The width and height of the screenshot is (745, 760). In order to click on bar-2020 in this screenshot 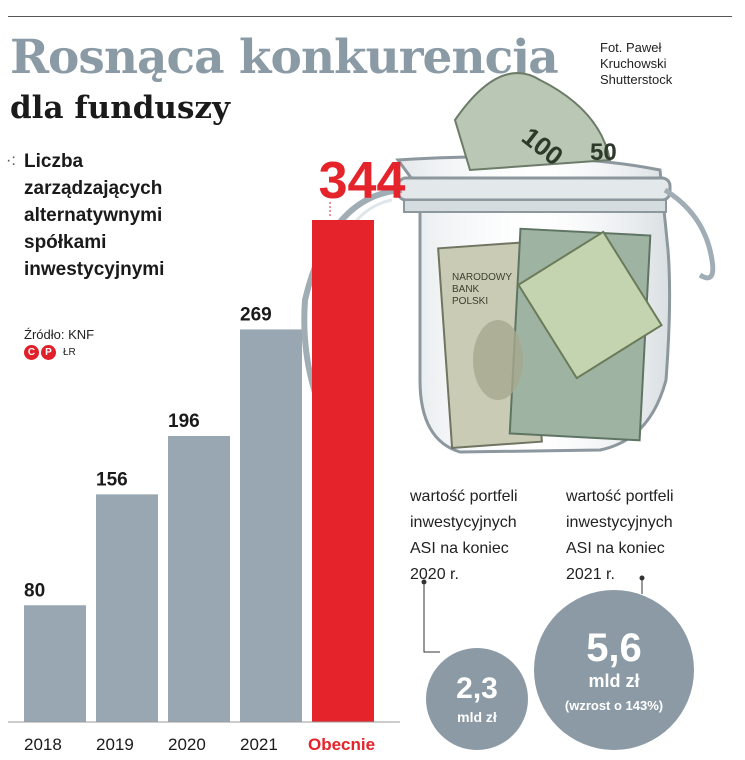, I will do `click(199, 578)`.